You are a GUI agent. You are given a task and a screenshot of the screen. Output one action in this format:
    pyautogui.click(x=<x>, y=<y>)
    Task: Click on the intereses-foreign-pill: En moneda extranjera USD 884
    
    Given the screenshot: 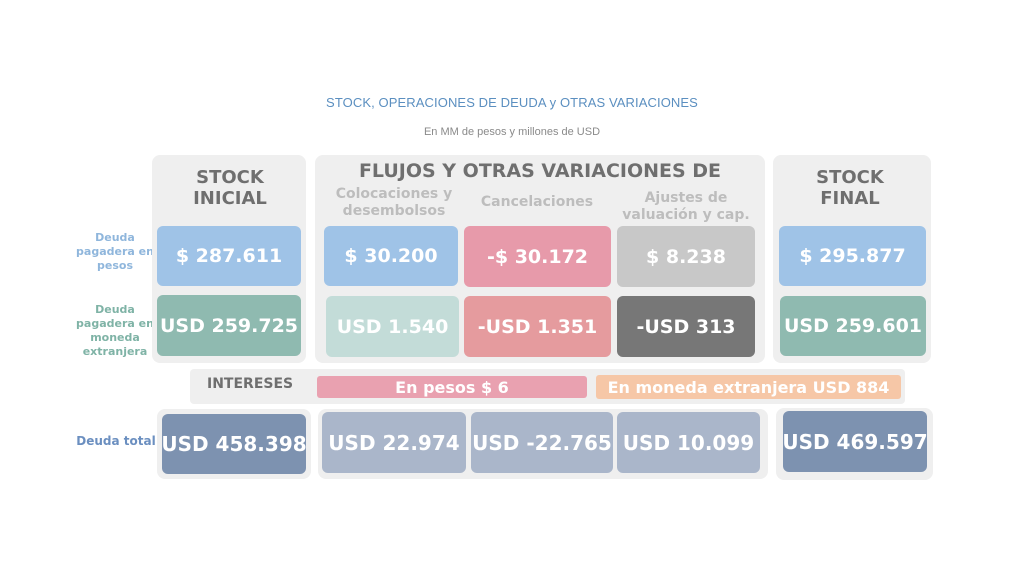 What is the action you would take?
    pyautogui.click(x=748, y=387)
    